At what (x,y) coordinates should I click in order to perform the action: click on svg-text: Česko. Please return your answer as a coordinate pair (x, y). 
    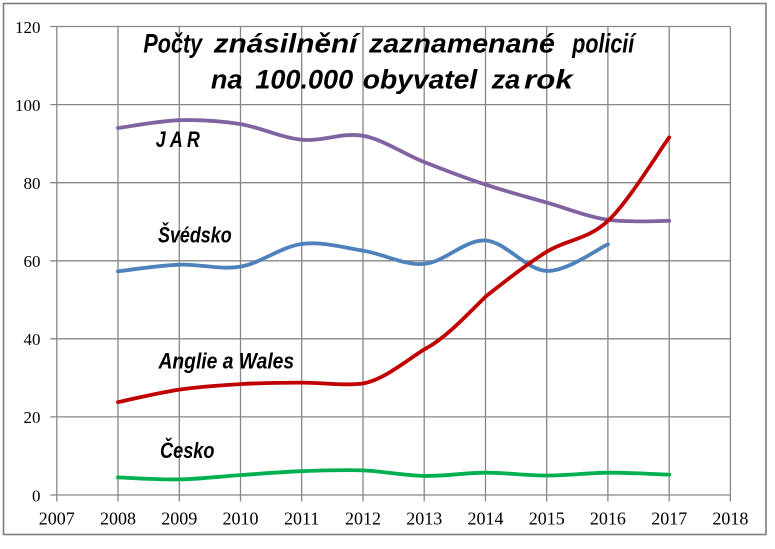
    Looking at the image, I should click on (187, 450).